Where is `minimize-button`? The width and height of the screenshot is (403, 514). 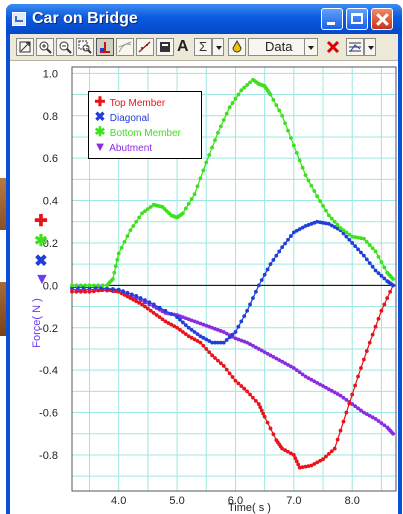 minimize-button is located at coordinates (332, 19).